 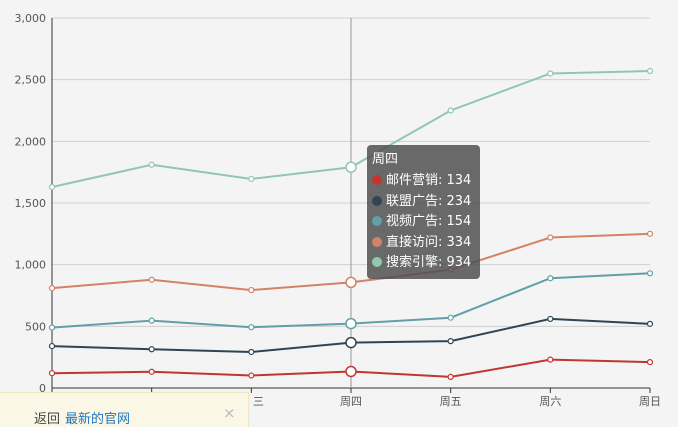 What do you see at coordinates (31, 203) in the screenshot?
I see `y-tick-label: 1,500` at bounding box center [31, 203].